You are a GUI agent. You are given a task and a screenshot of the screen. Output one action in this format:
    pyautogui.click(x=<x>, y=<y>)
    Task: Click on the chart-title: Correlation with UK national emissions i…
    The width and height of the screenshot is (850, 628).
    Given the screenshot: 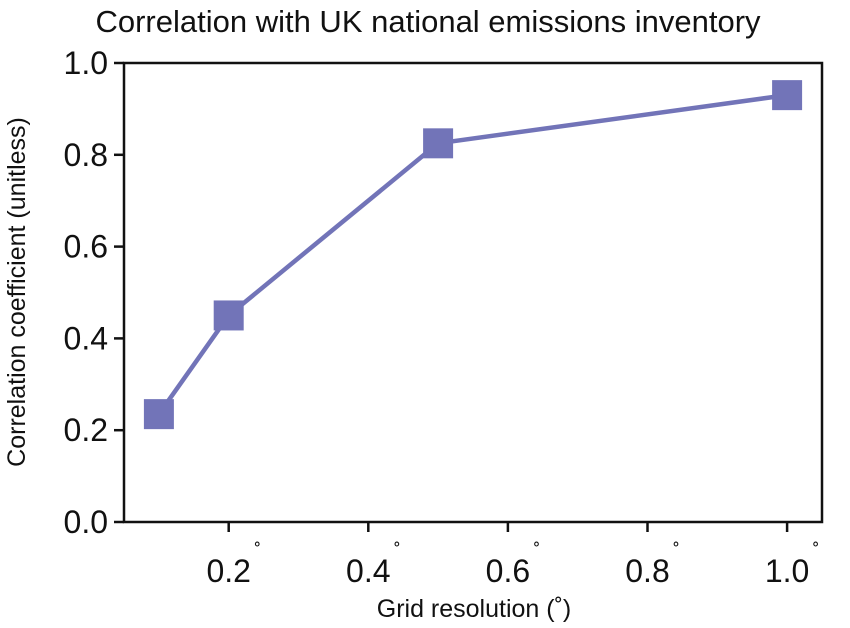 What is the action you would take?
    pyautogui.click(x=428, y=21)
    